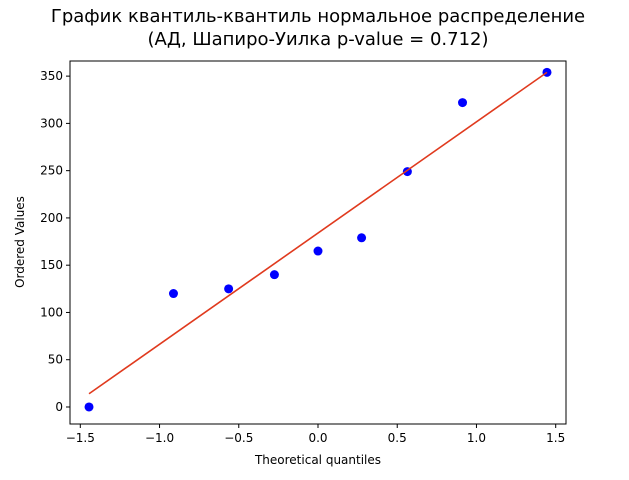 This screenshot has height=480, width=629. Describe the element at coordinates (51, 76) in the screenshot. I see `y-tick-label: 350` at that location.